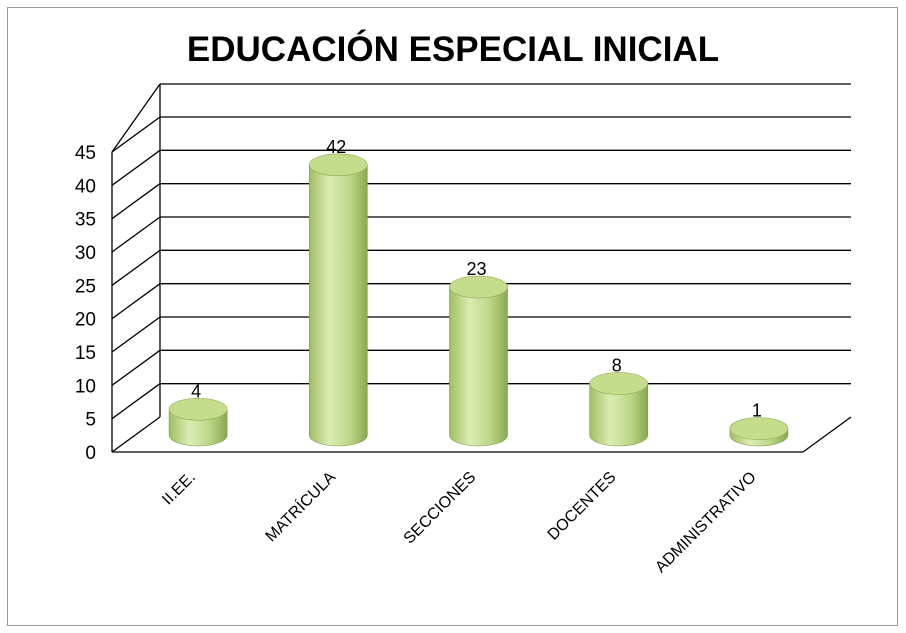 This screenshot has height=633, width=906. Describe the element at coordinates (336, 147) in the screenshot. I see `data-label: 42` at that location.